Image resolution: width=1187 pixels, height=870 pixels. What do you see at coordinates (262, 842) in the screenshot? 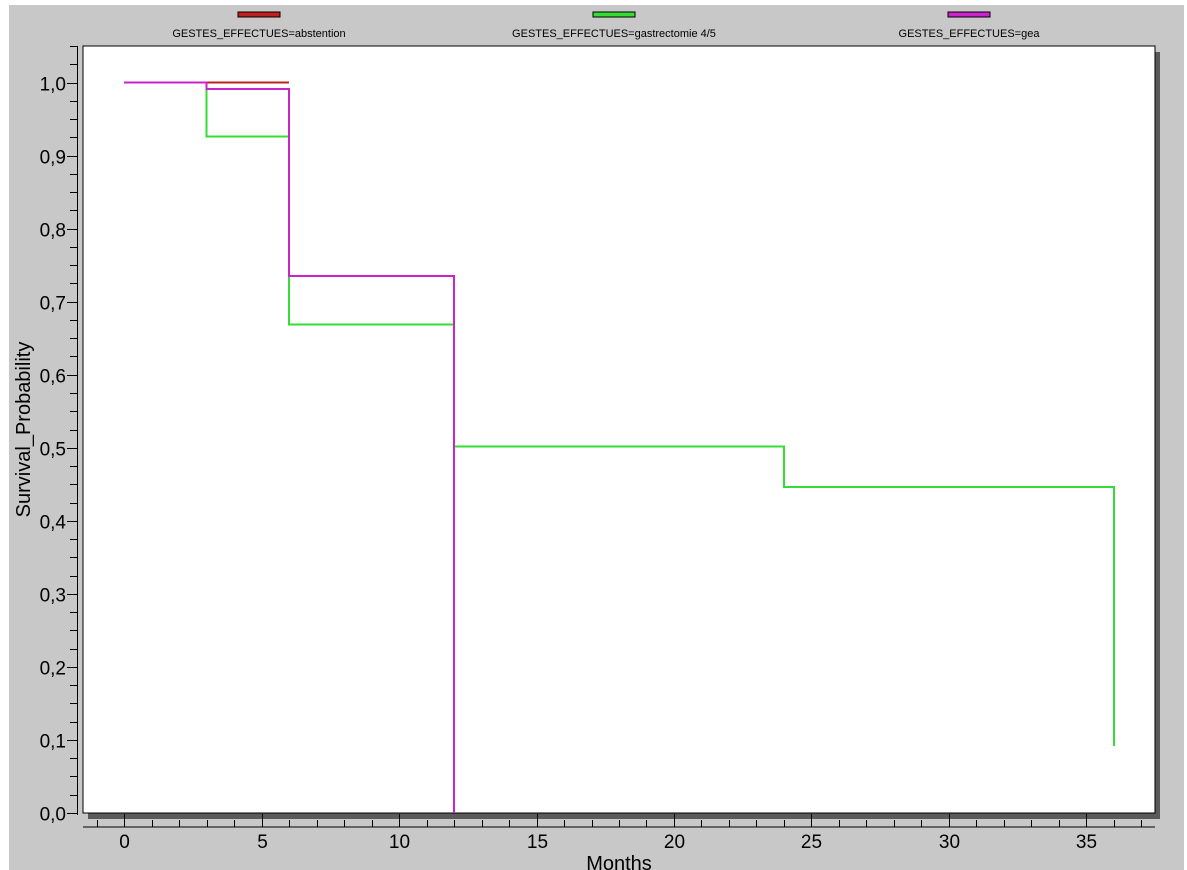
I see `x-tick-label: 5` at bounding box center [262, 842].